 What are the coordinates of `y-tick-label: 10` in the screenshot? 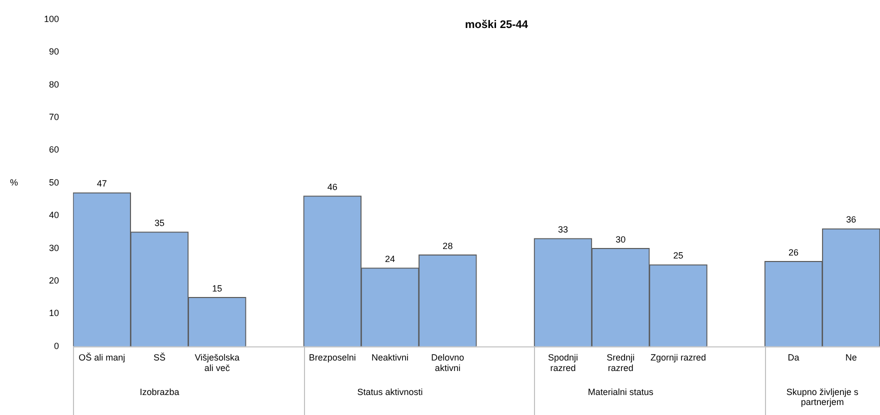 It's located at (54, 313).